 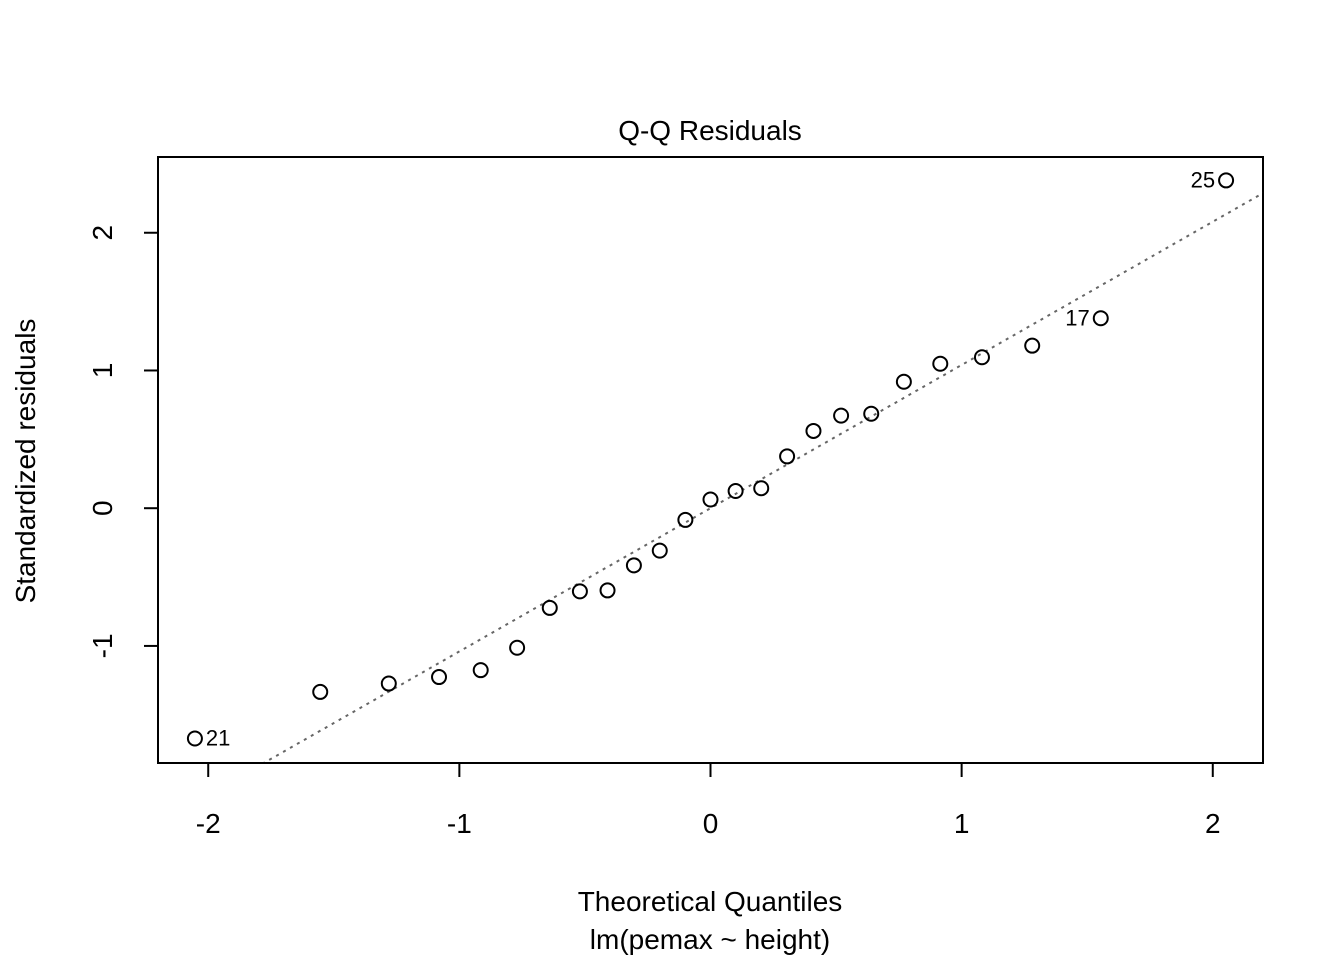 I want to click on point-label: 25, so click(x=1203, y=179).